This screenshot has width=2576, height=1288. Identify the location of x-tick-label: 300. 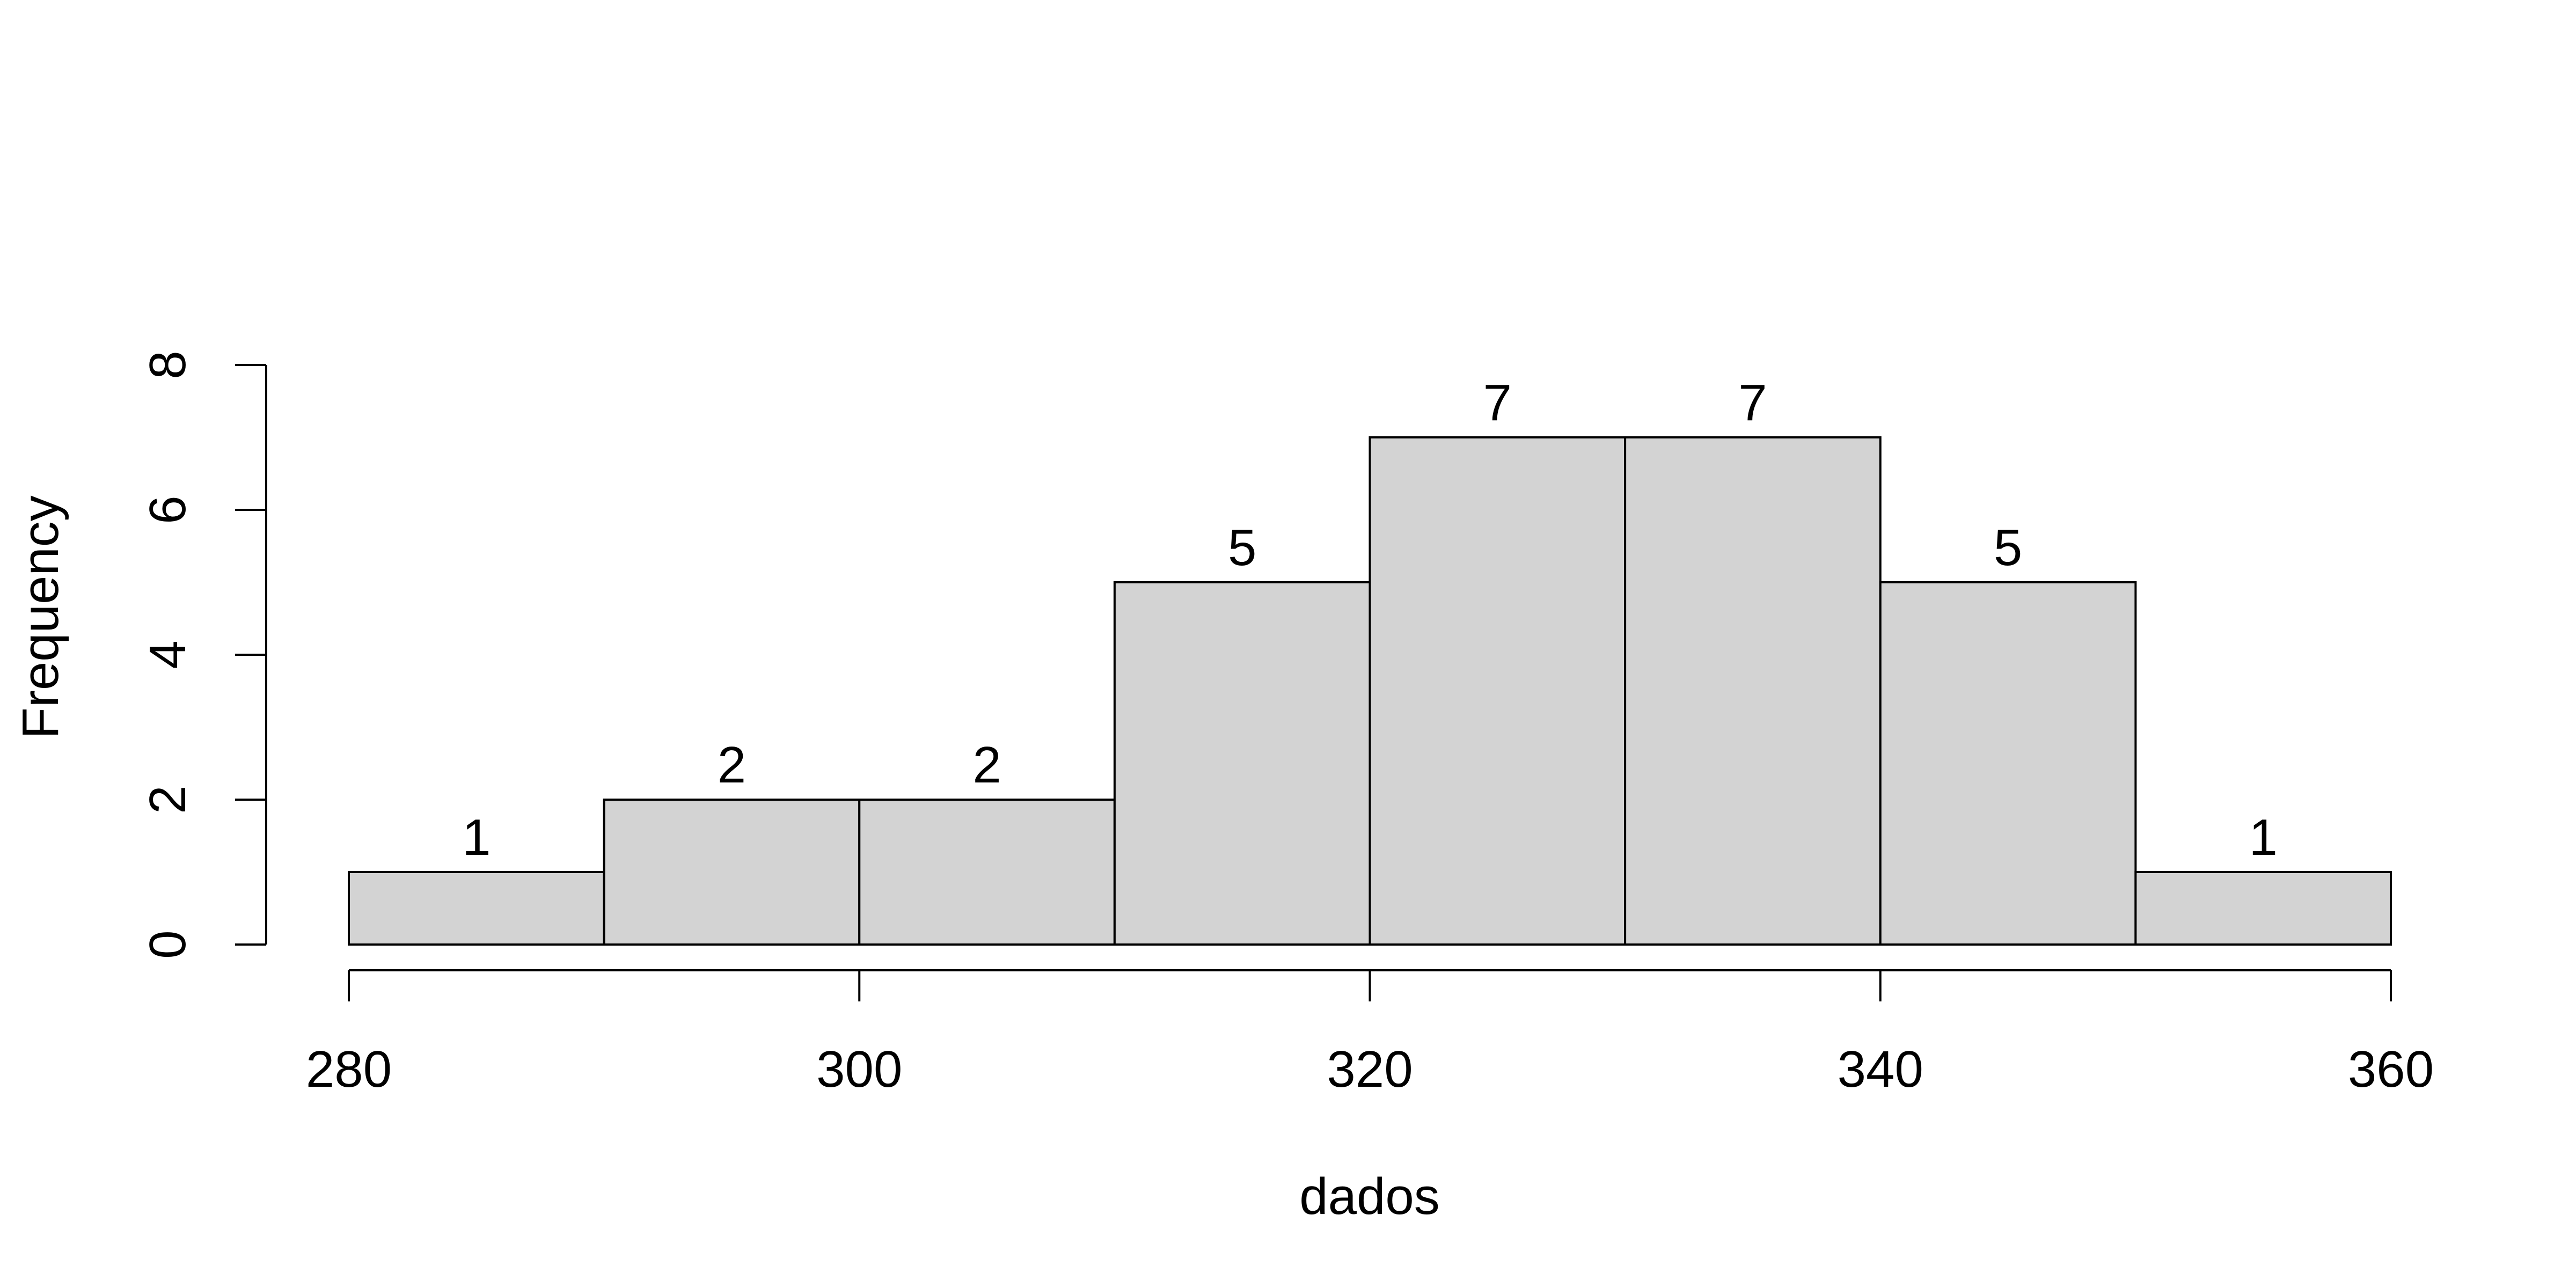
(859, 1069).